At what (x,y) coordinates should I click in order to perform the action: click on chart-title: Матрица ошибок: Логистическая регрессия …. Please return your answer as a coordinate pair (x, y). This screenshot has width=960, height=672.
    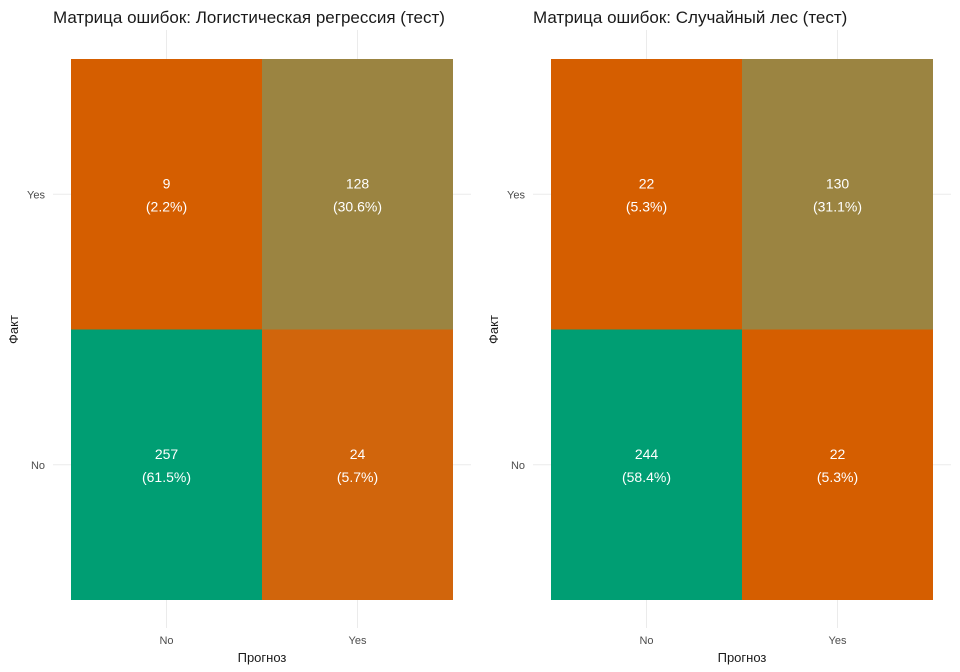
    Looking at the image, I should click on (249, 17).